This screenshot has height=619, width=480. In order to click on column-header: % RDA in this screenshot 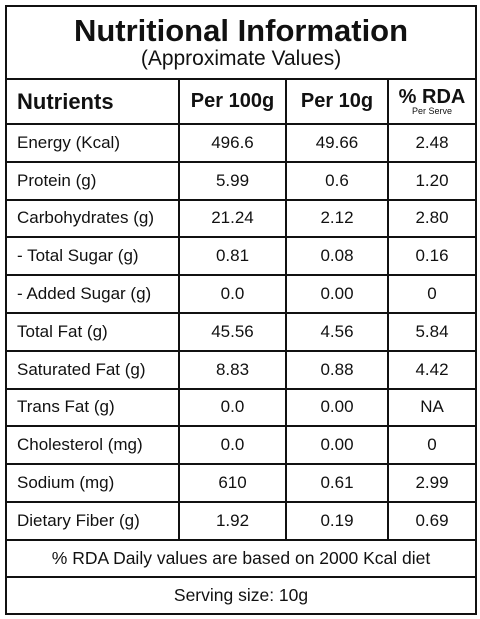, I will do `click(432, 97)`.